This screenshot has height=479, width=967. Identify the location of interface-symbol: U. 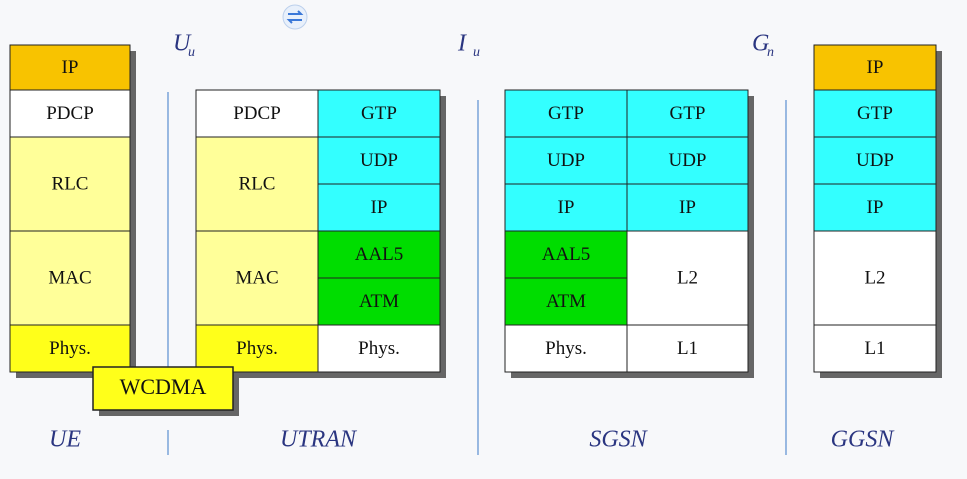
(182, 44).